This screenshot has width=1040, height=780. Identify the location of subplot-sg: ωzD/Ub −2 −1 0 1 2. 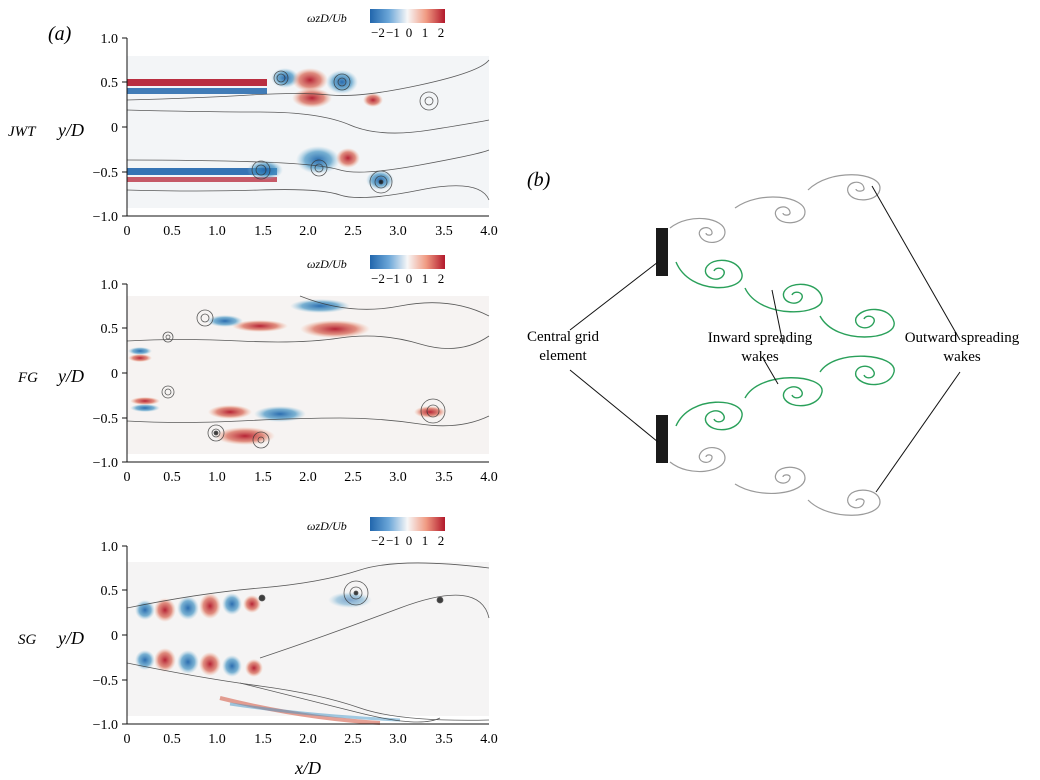
(258, 632).